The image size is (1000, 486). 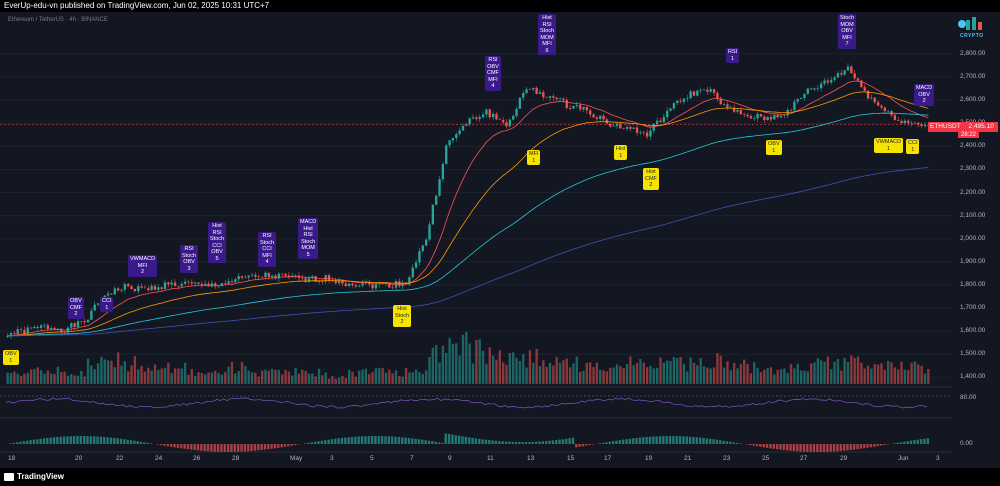 I want to click on time-axis-label: 5, so click(x=372, y=458).